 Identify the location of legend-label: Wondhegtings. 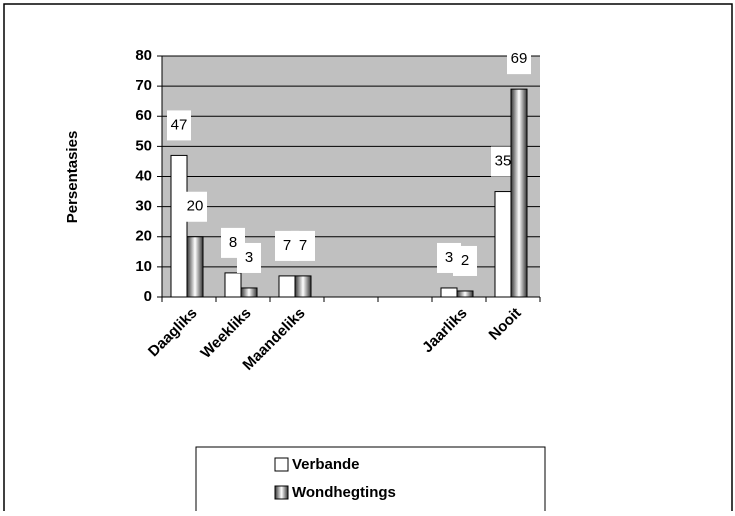
(344, 492).